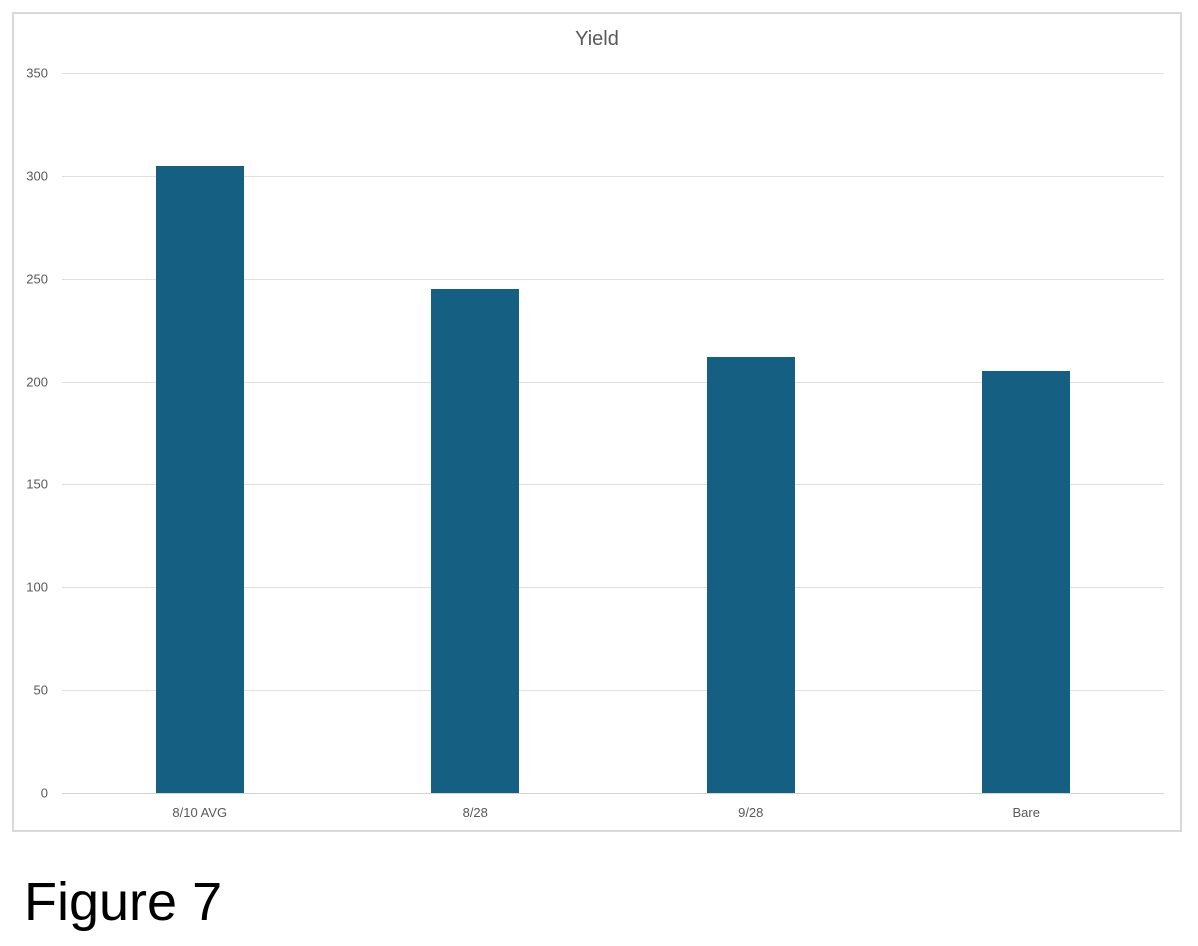  What do you see at coordinates (37, 382) in the screenshot?
I see `y-axis-tick-label: 200` at bounding box center [37, 382].